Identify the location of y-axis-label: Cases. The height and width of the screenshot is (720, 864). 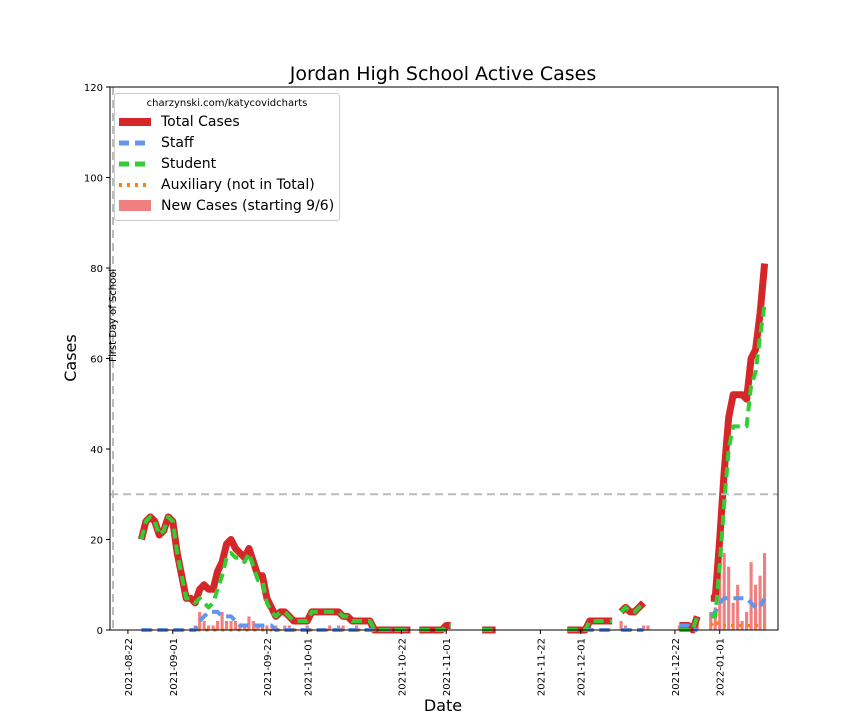
(70, 358).